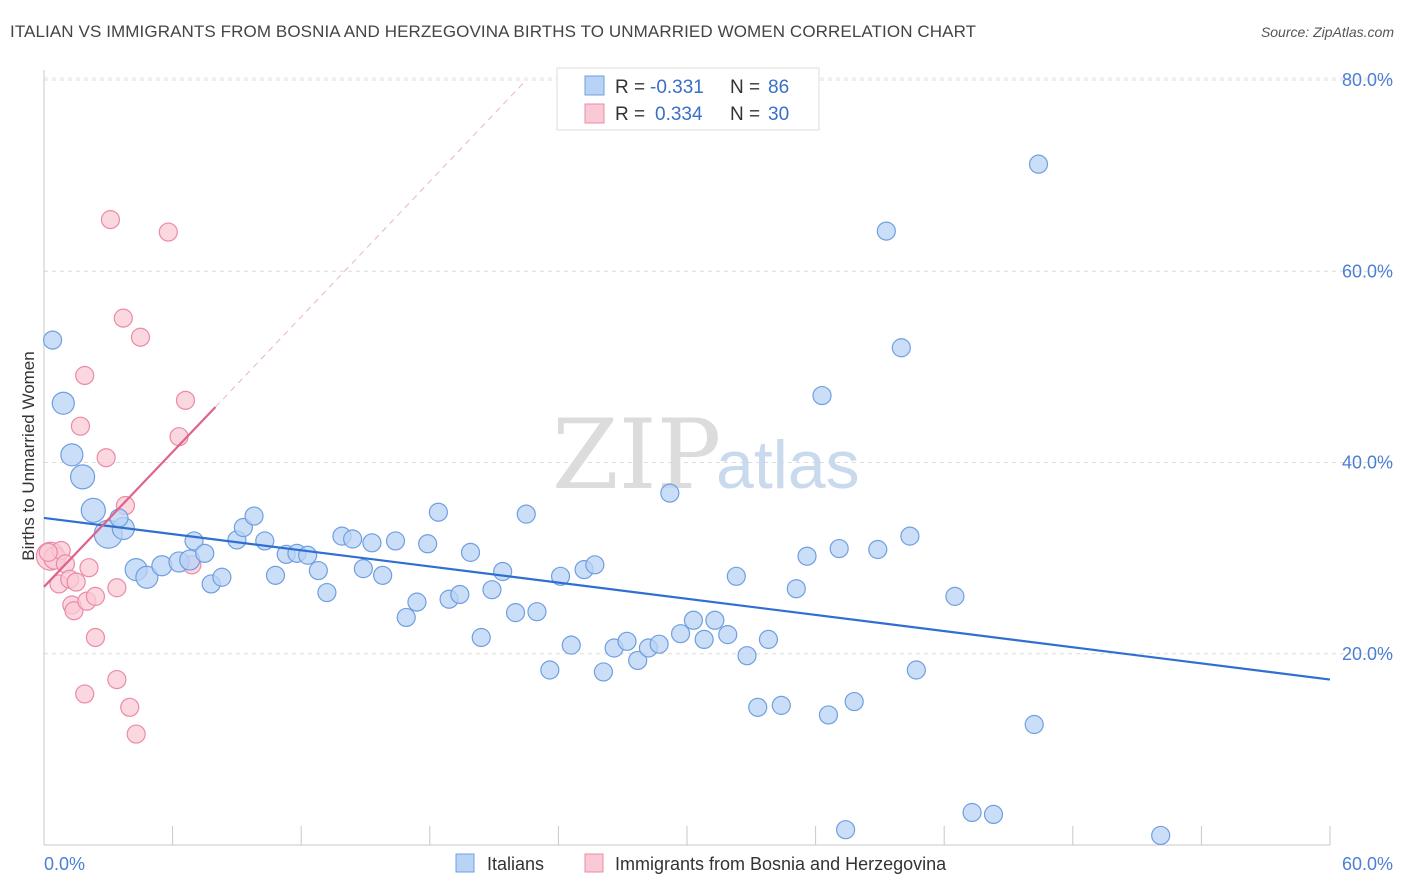 This screenshot has width=1406, height=892. Describe the element at coordinates (1327, 32) in the screenshot. I see `source-credit: Source: ZipAtlas.com` at that location.